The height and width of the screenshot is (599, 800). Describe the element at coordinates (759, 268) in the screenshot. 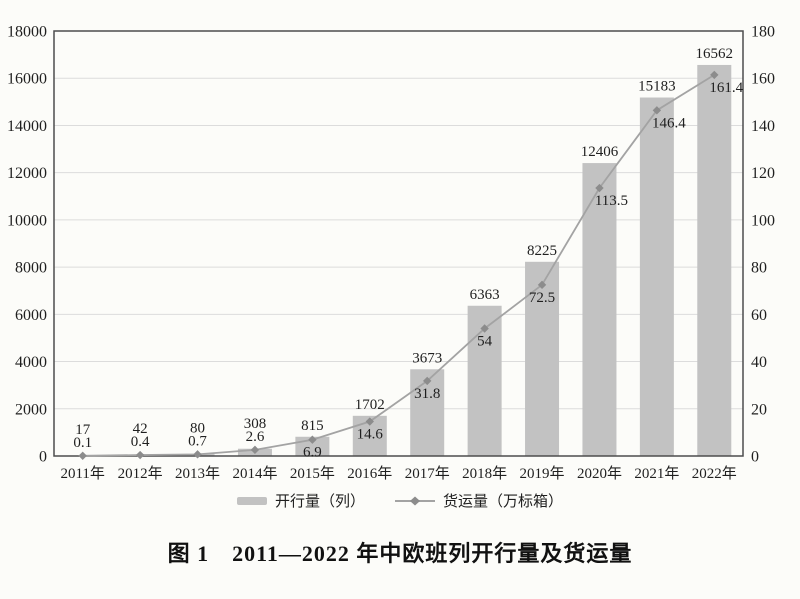

I see `y2-axis-tick-label: 80` at that location.